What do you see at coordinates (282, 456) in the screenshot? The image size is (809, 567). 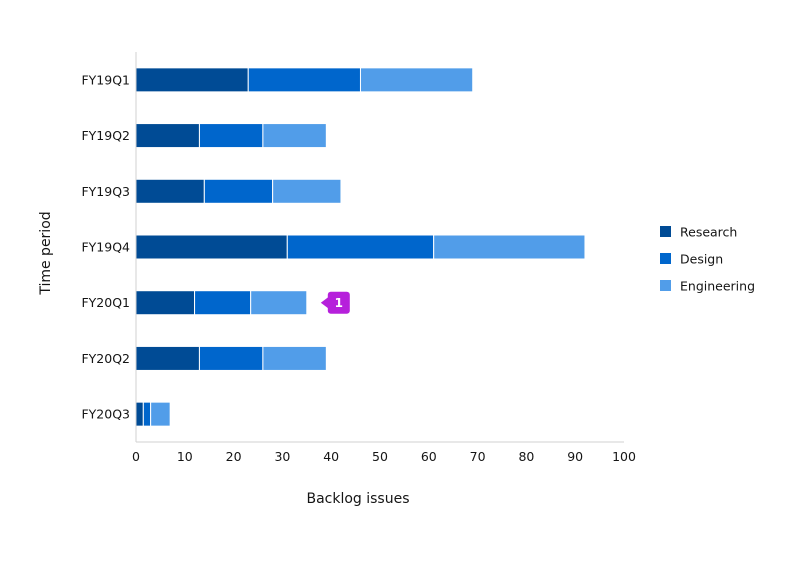 I see `x-tick-label: 30` at bounding box center [282, 456].